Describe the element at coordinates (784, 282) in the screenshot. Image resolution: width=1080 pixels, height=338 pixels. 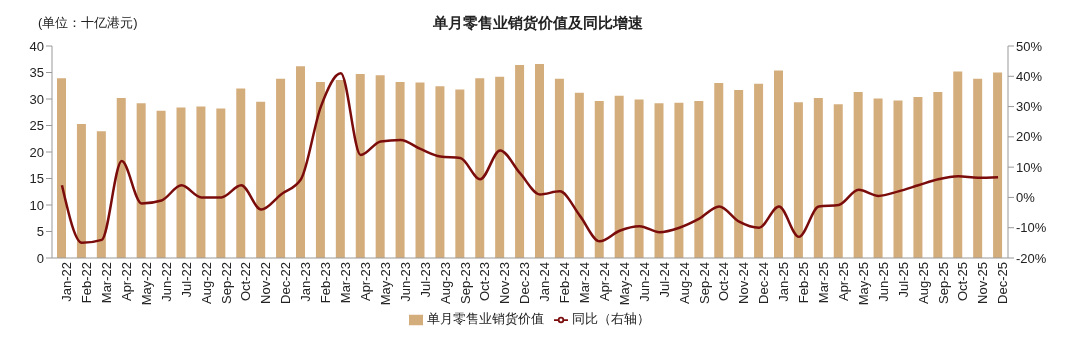
I see `x-tick-label: Jan-25` at that location.